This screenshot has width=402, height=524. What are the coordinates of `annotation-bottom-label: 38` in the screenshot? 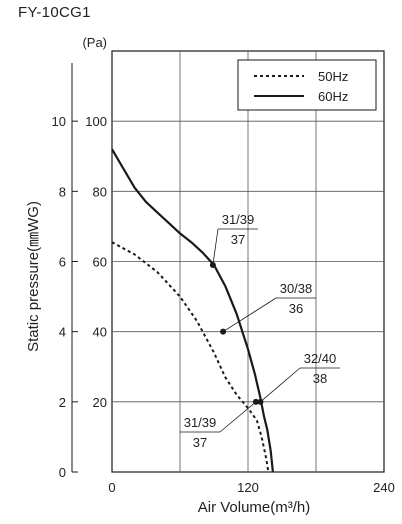 It's located at (320, 378).